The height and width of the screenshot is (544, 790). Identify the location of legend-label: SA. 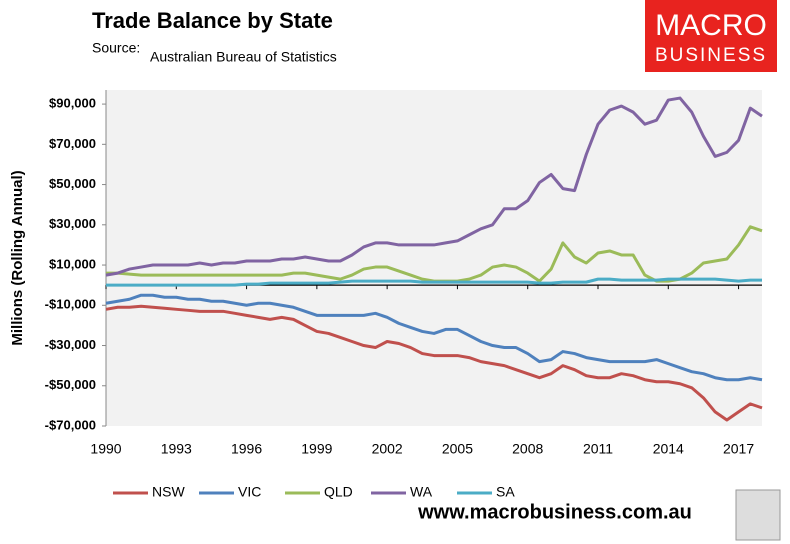
(505, 492).